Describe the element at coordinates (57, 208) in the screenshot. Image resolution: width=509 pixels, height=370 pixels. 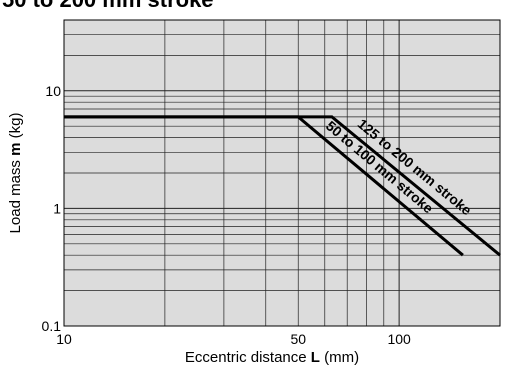
I see `y-tick-label: 1` at that location.